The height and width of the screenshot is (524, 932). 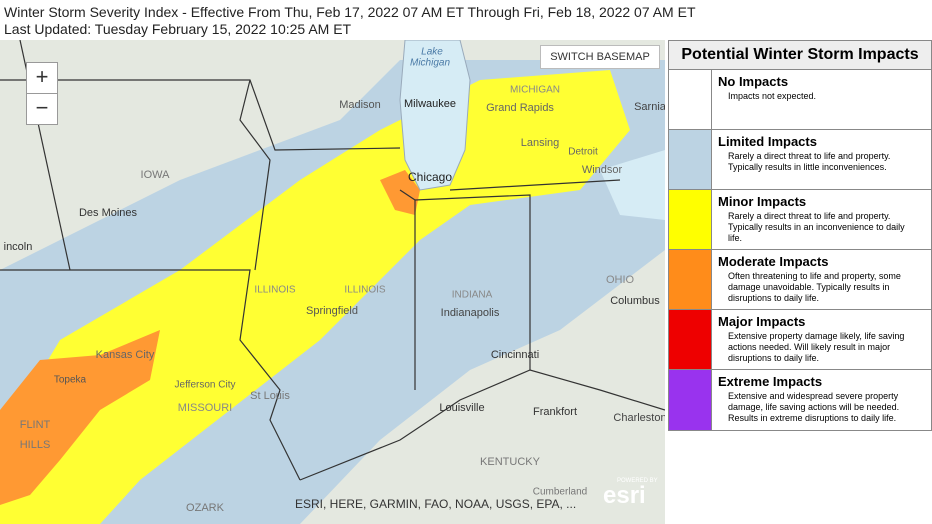 What do you see at coordinates (461, 408) in the screenshot?
I see `place-label: Louisville` at bounding box center [461, 408].